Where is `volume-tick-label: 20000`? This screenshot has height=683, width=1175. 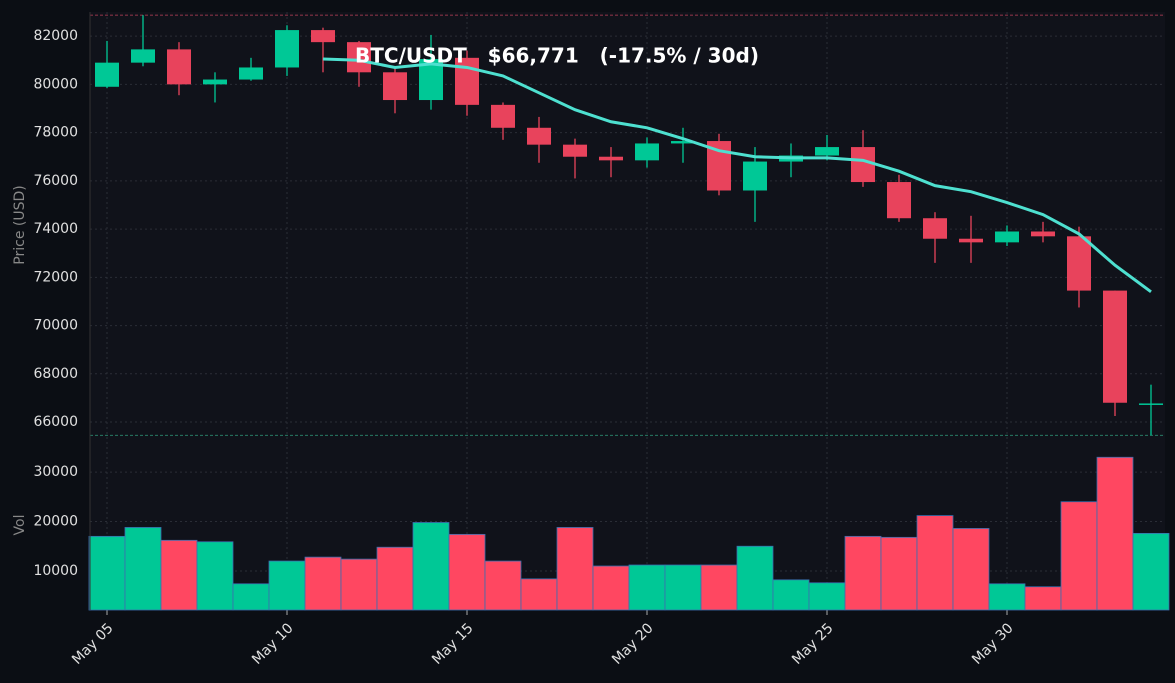
volume-tick-label: 20000 is located at coordinates (55, 522).